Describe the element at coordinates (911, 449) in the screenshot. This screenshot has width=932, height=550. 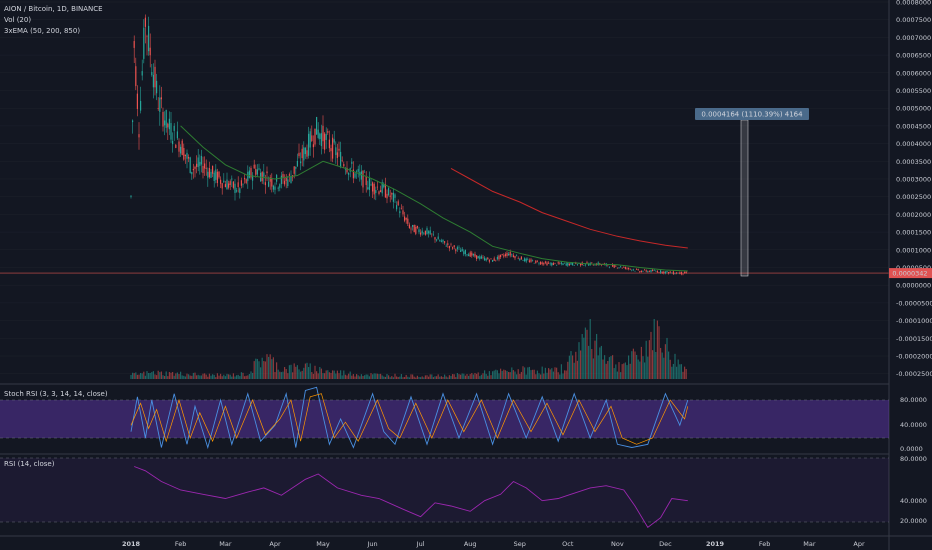
I see `stoch-tick-0: 0.0000` at that location.